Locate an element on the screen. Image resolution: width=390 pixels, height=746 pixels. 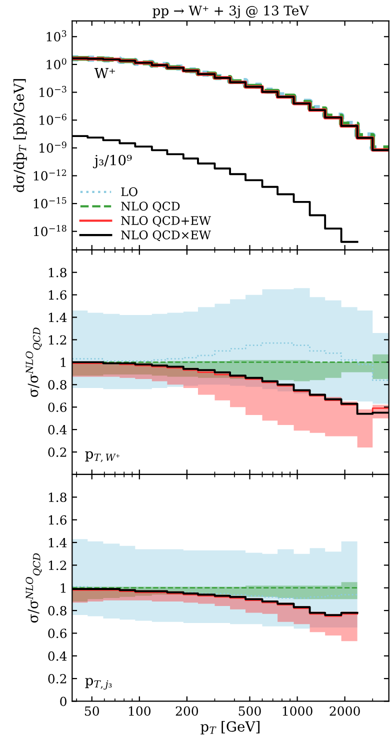
x-tick-label: 2000 is located at coordinates (345, 711).